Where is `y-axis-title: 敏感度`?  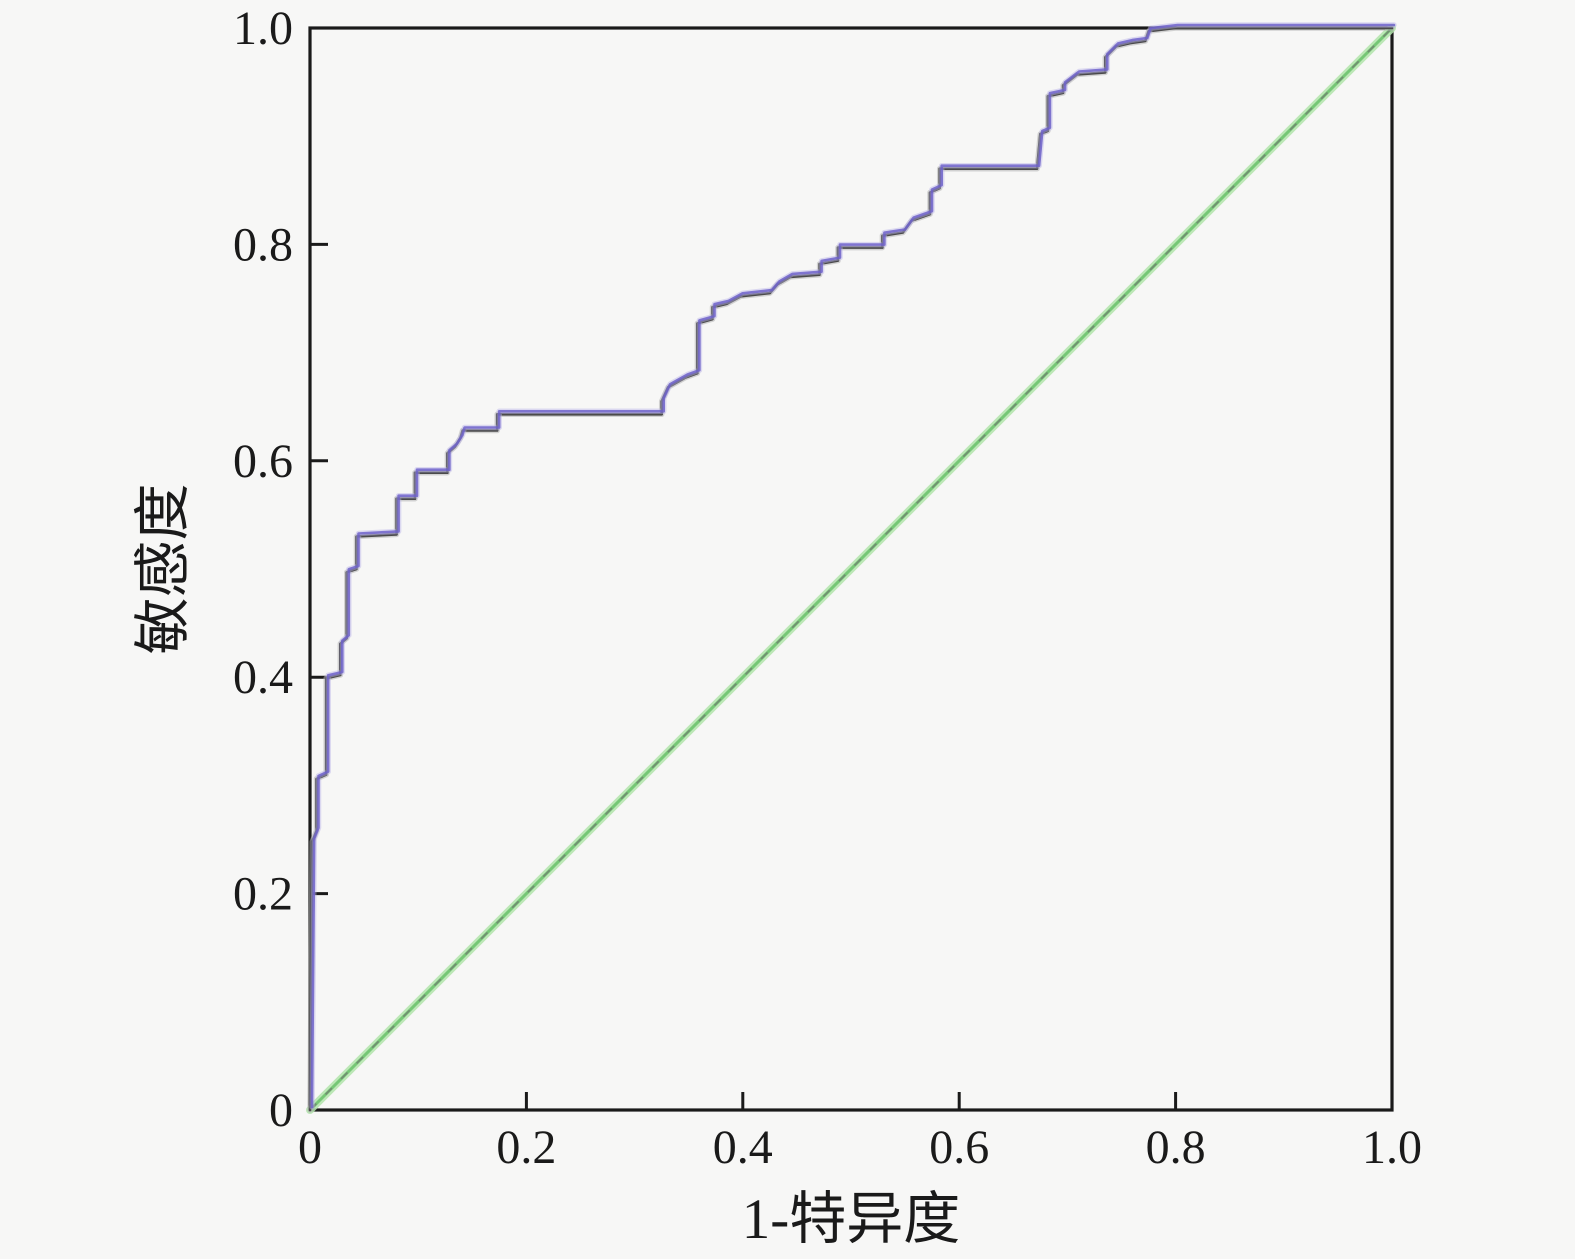
y-axis-title: 敏感度 is located at coordinates (163, 569).